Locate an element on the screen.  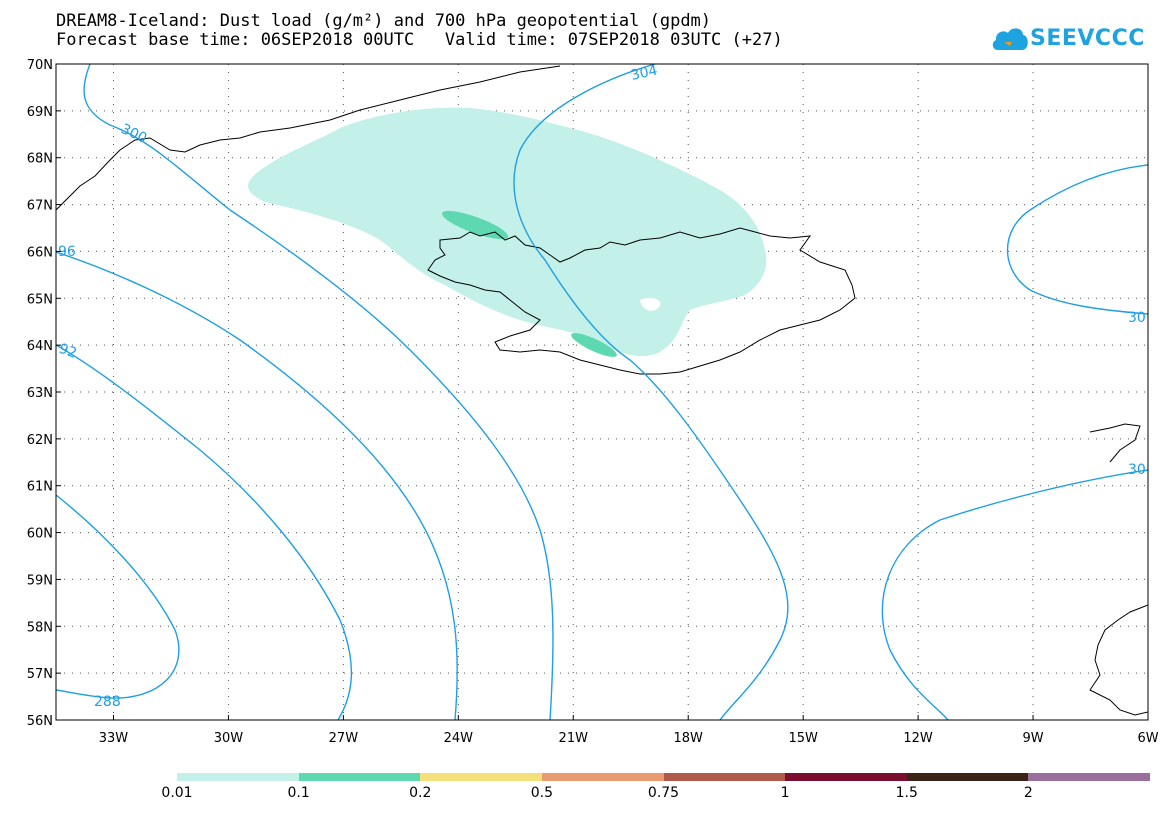
dust-patch-northwest is located at coordinates (475, 225).